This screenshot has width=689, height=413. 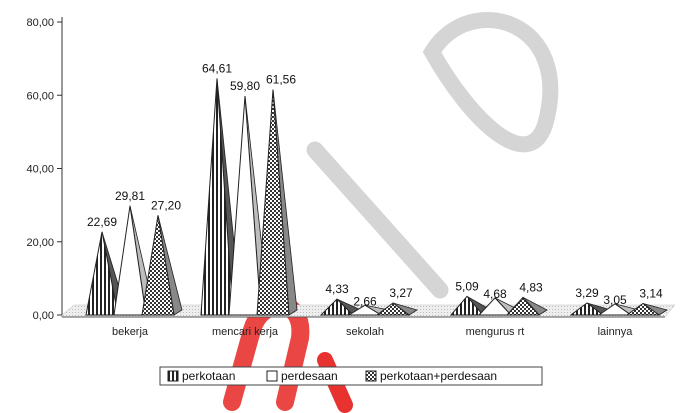 What do you see at coordinates (130, 196) in the screenshot?
I see `data-label: 29,81` at bounding box center [130, 196].